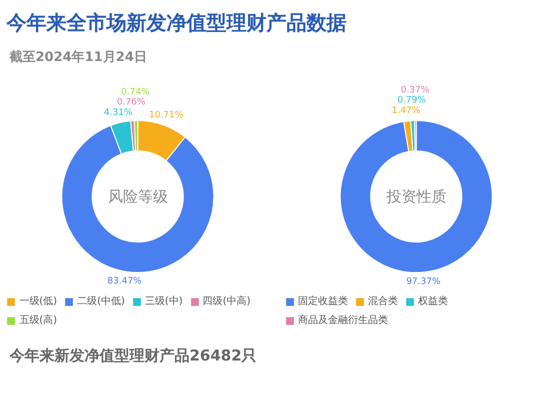 The image size is (557, 400). I want to click on legend-label: 五级(高), so click(38, 320).